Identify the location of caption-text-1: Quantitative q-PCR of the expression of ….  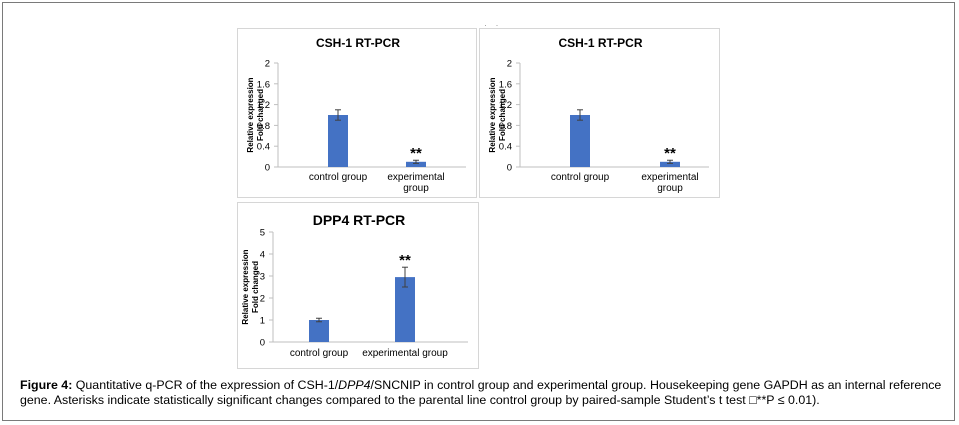
(205, 385).